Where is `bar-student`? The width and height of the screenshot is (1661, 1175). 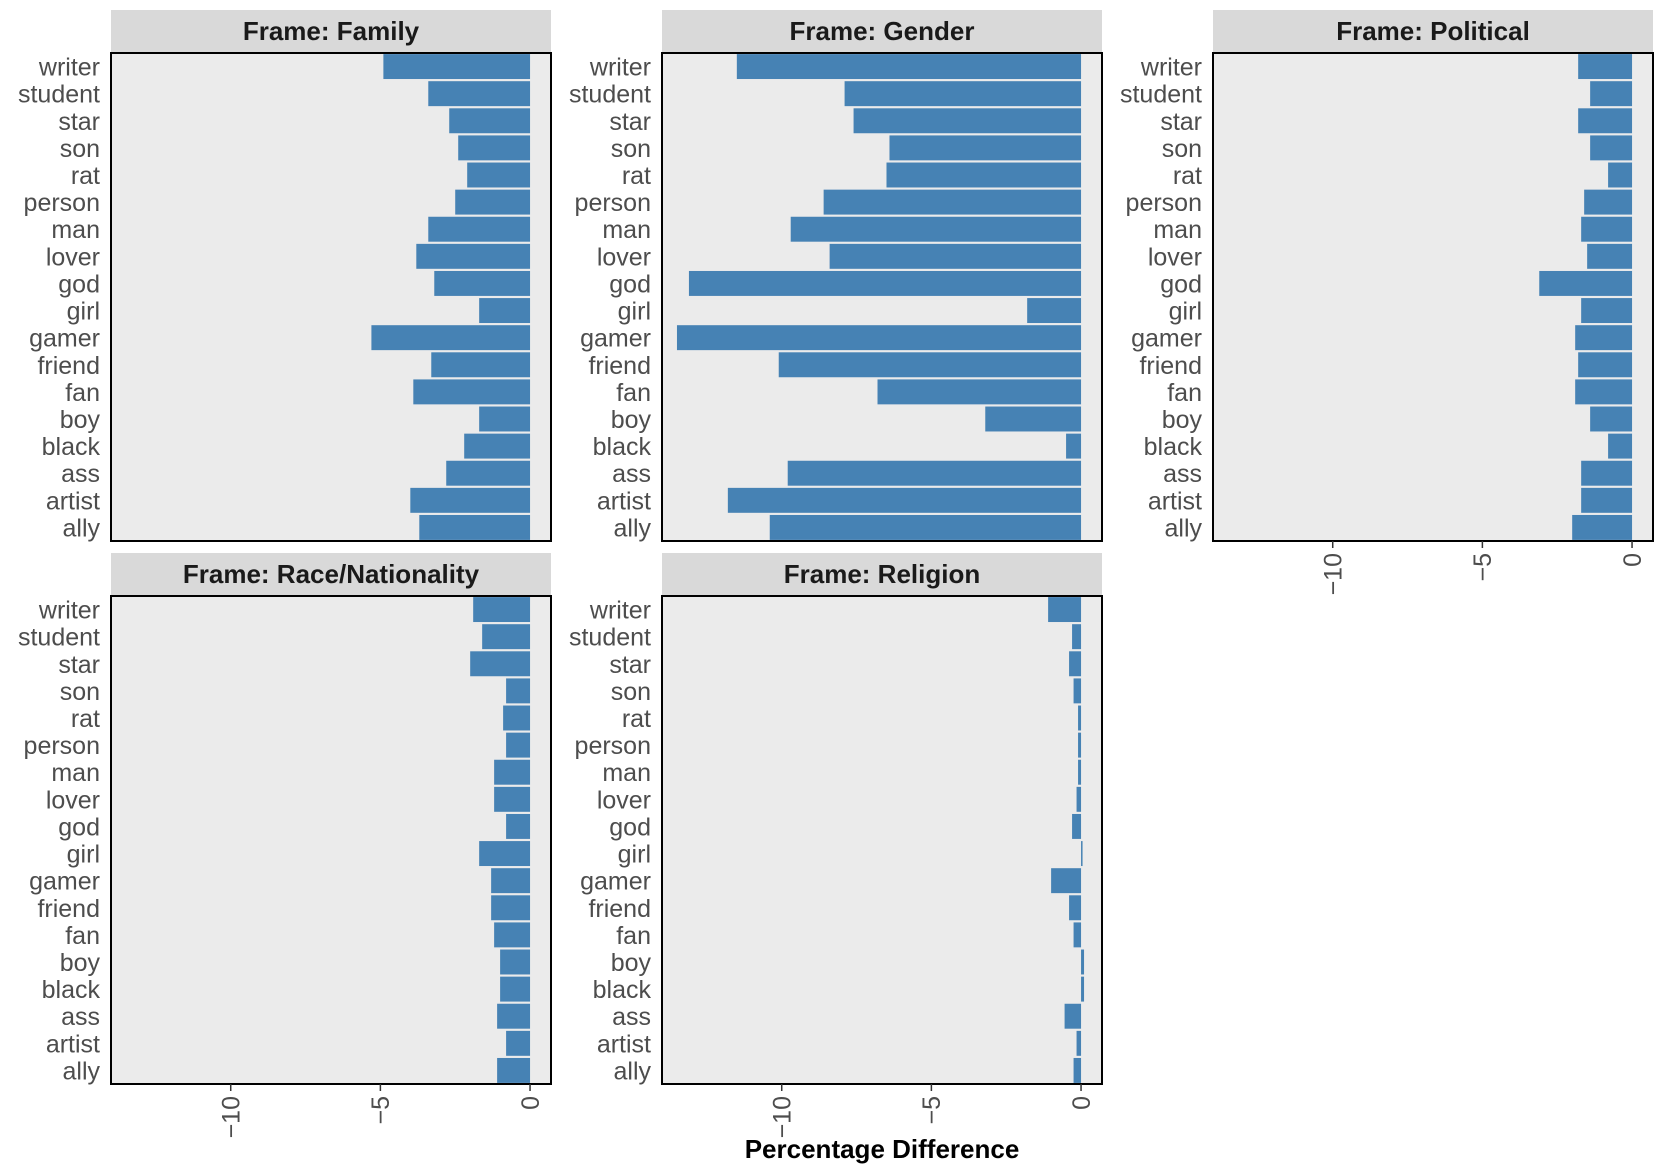 bar-student is located at coordinates (479, 94).